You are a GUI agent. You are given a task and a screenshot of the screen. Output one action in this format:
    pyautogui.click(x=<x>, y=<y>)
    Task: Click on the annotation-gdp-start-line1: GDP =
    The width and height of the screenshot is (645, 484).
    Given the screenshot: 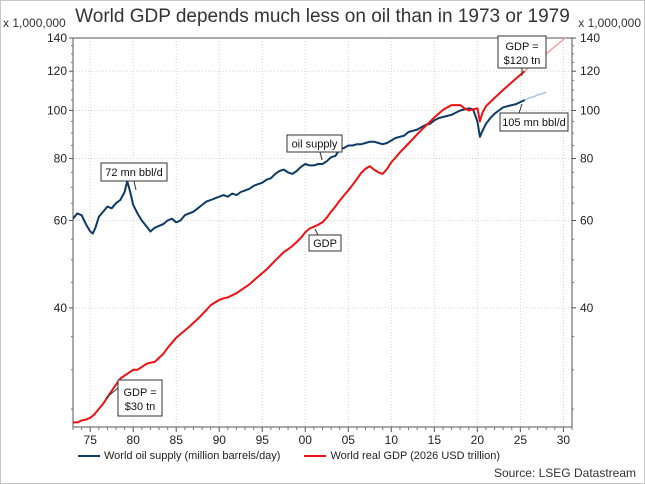 What is the action you would take?
    pyautogui.click(x=139, y=393)
    